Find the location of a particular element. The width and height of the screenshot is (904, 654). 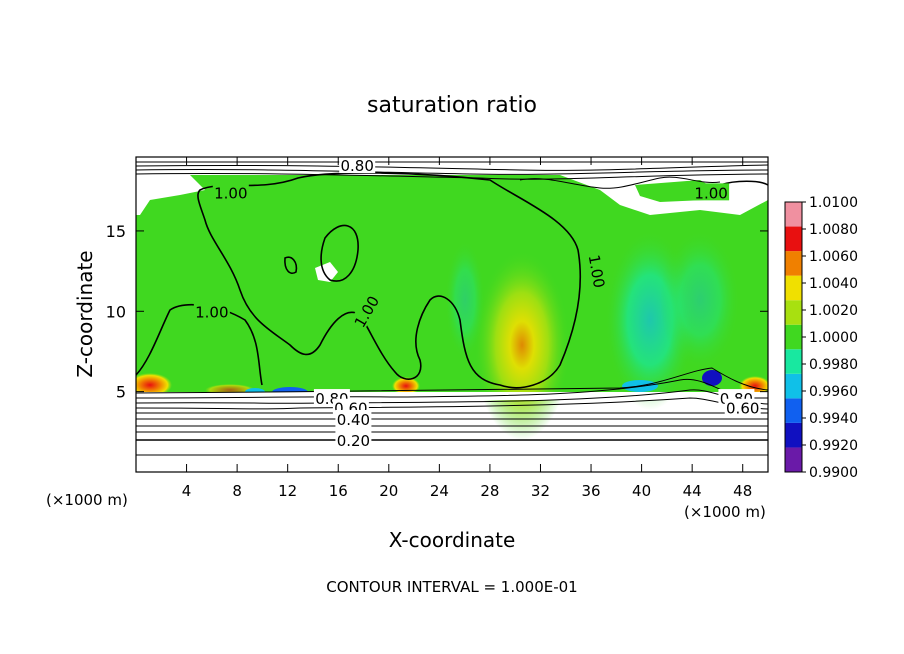

contour-label: 0.80 is located at coordinates (356, 166).